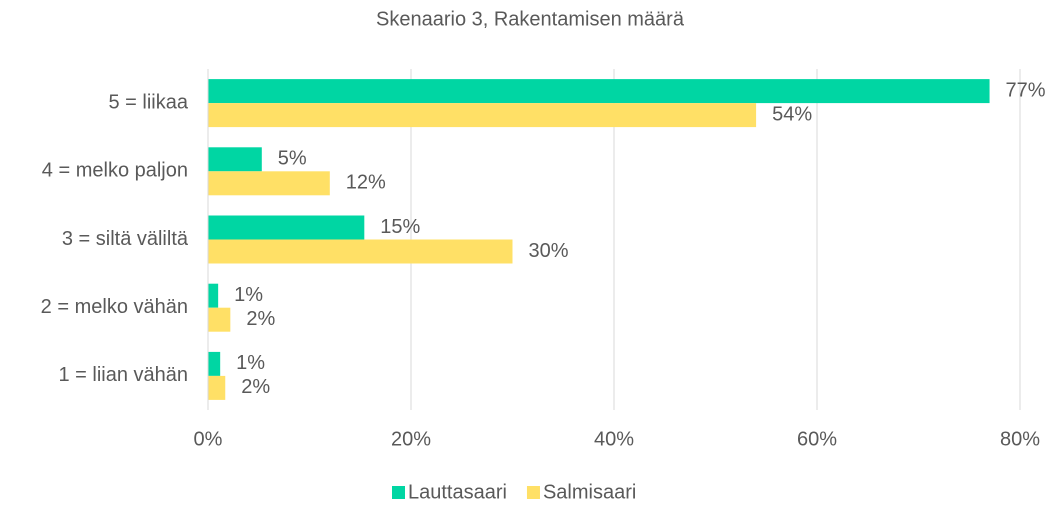  Describe the element at coordinates (1026, 90) in the screenshot. I see `data-label: 77%` at that location.